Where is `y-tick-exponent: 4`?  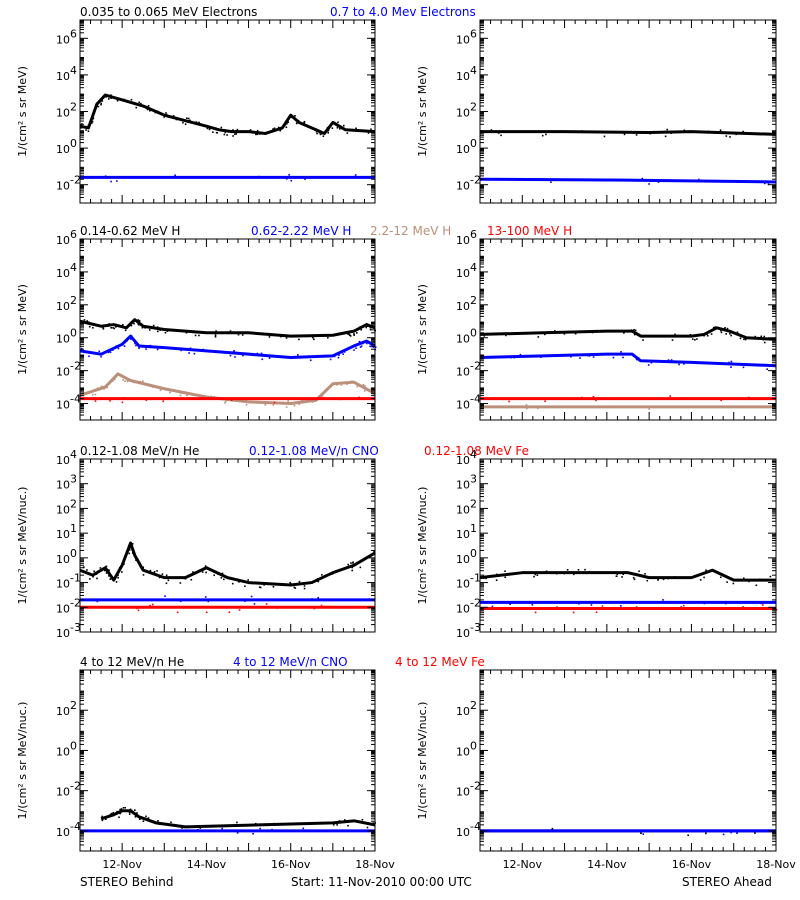 y-tick-exponent: 4 is located at coordinates (473, 454).